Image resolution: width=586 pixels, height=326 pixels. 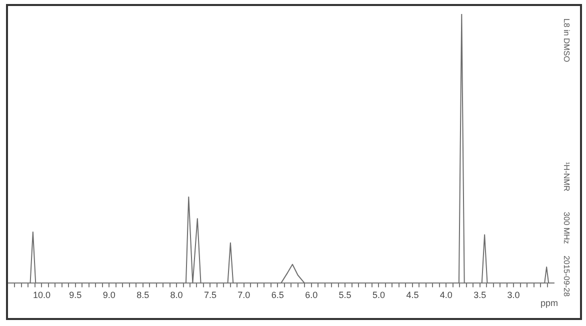 I want to click on text: L8 in DMSO, so click(x=566, y=40).